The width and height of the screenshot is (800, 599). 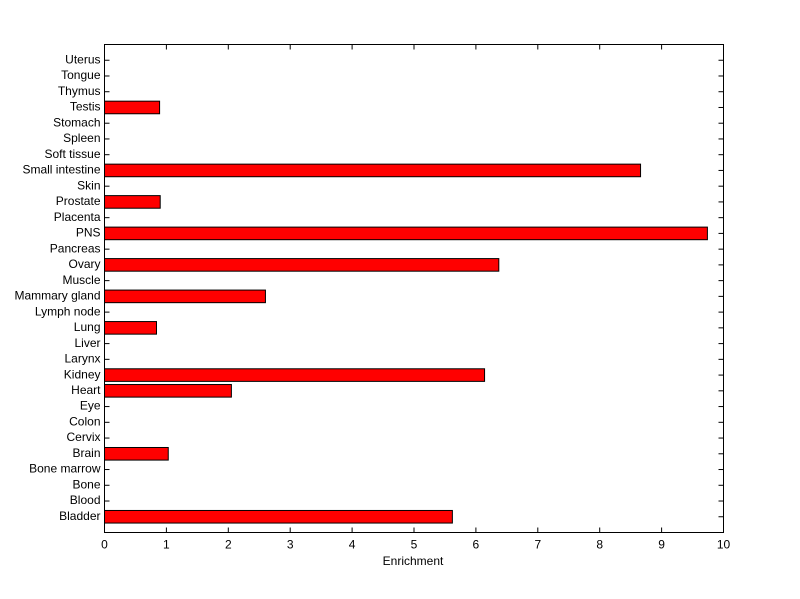 I want to click on x-tick-label: 5, so click(x=414, y=545).